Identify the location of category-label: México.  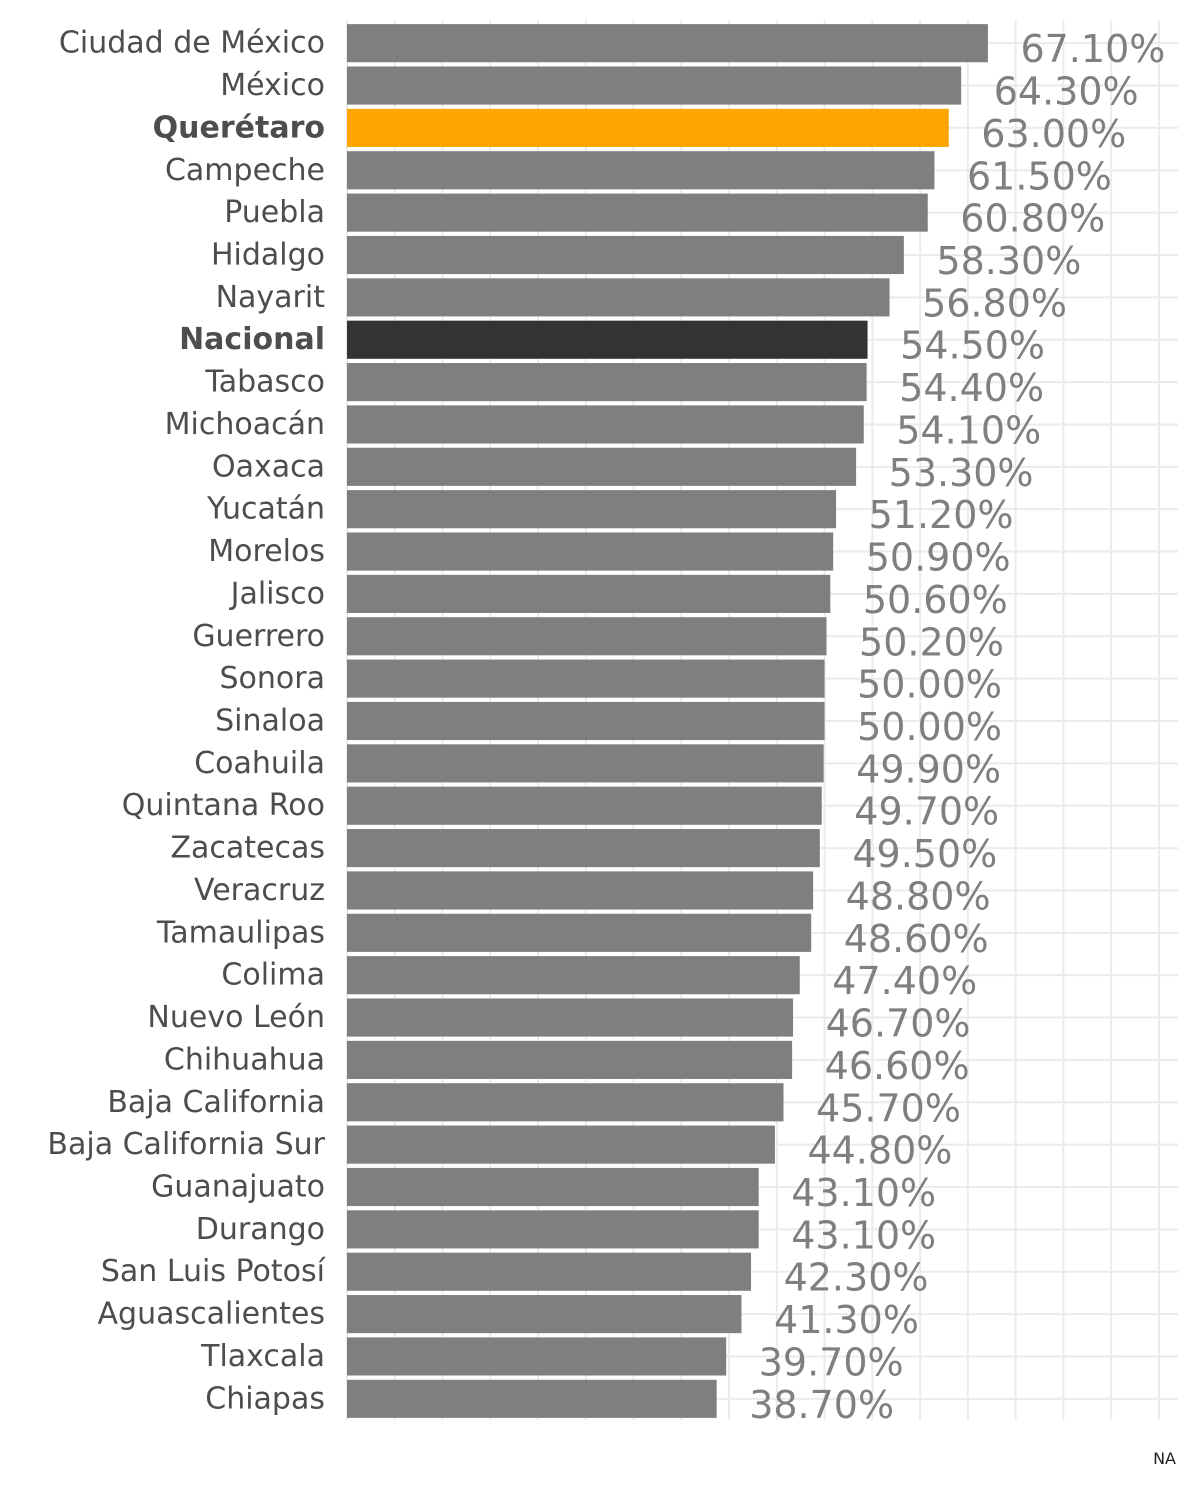
(272, 85).